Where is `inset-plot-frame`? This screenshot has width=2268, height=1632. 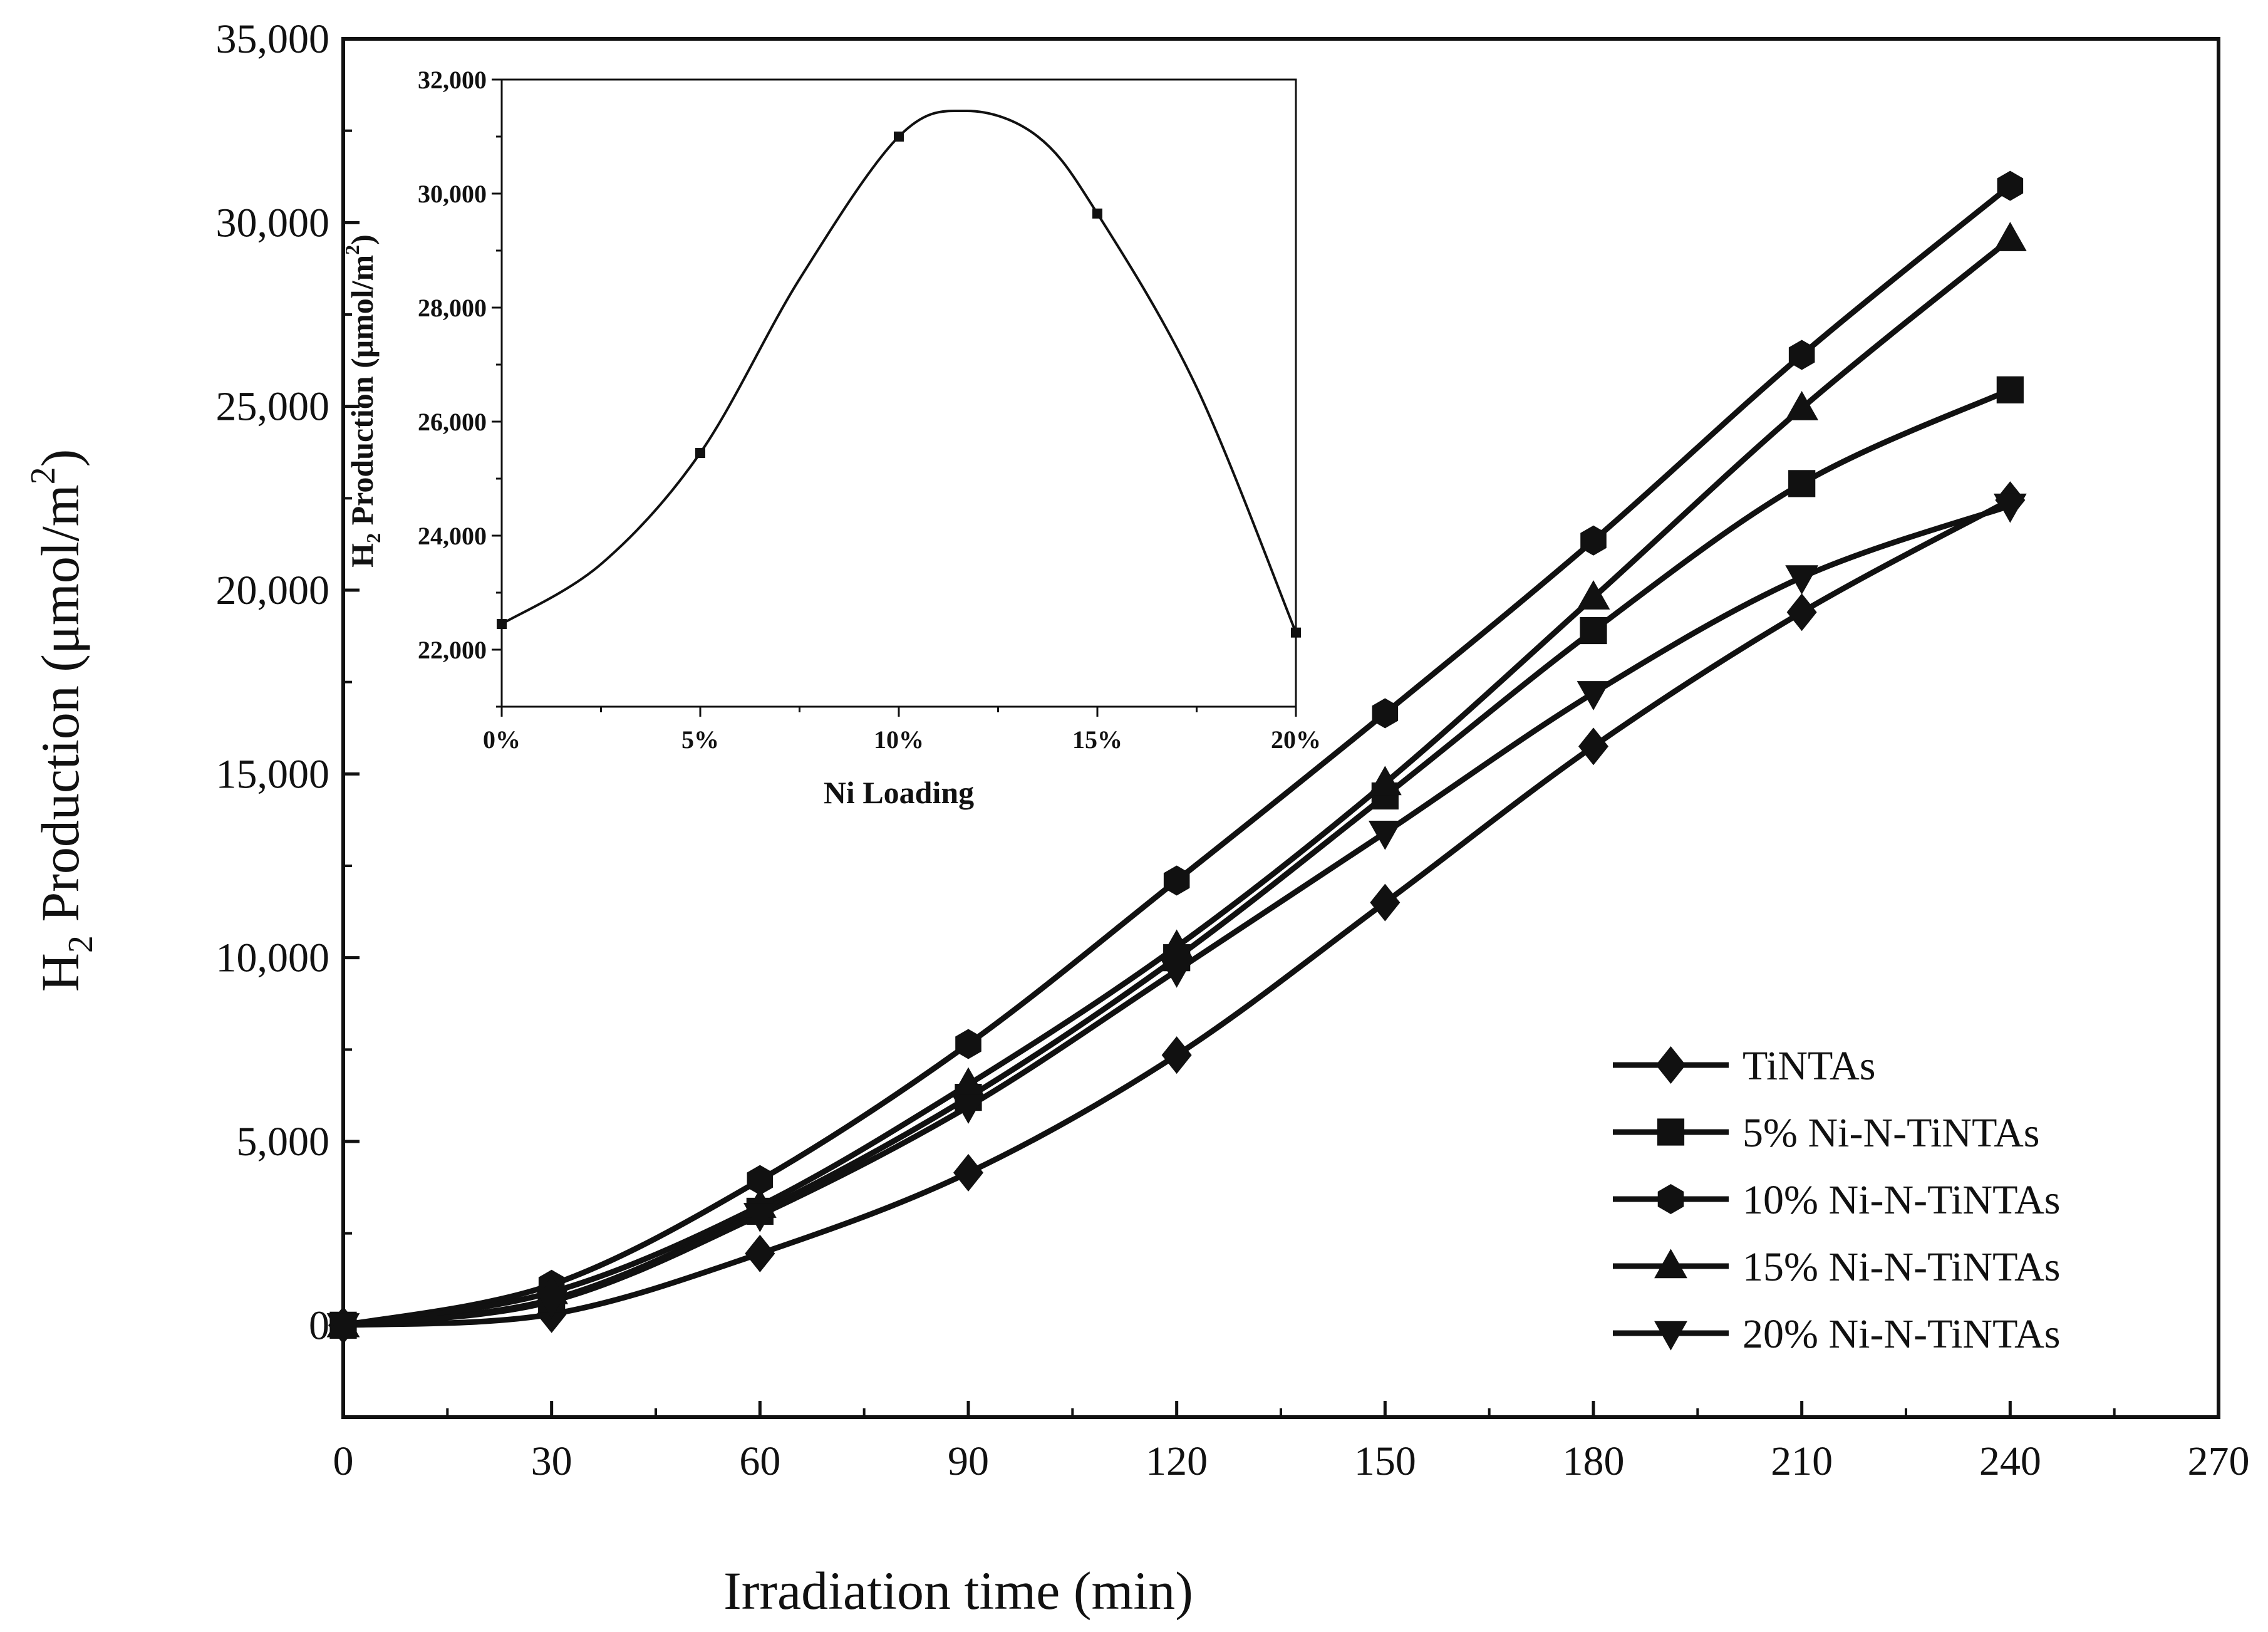
inset-plot-frame is located at coordinates (898, 393).